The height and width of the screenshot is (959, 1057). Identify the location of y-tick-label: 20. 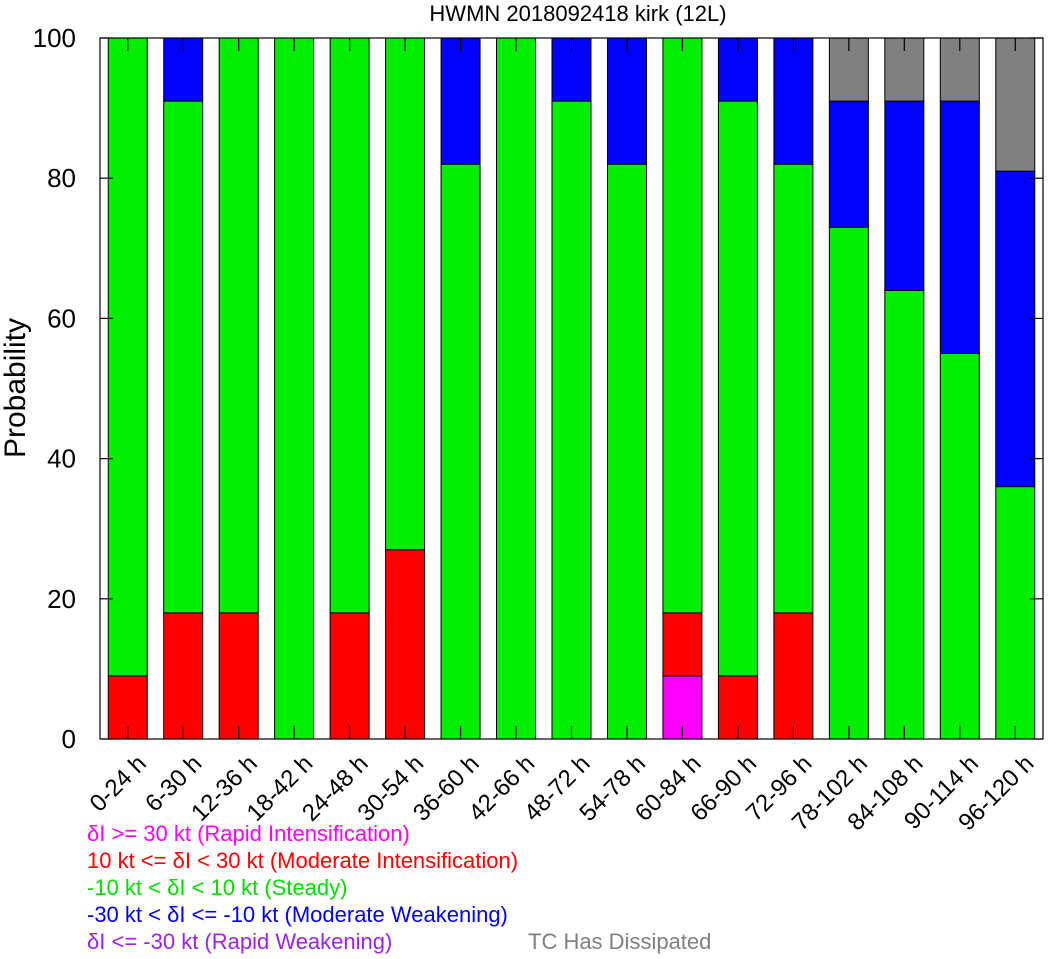
(61, 599).